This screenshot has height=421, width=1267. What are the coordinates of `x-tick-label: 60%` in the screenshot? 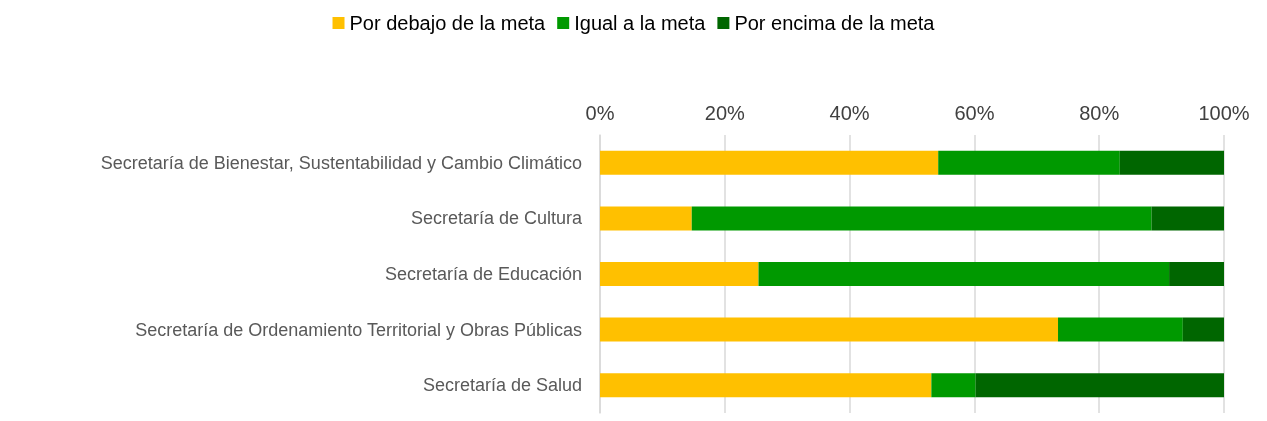 It's located at (974, 113).